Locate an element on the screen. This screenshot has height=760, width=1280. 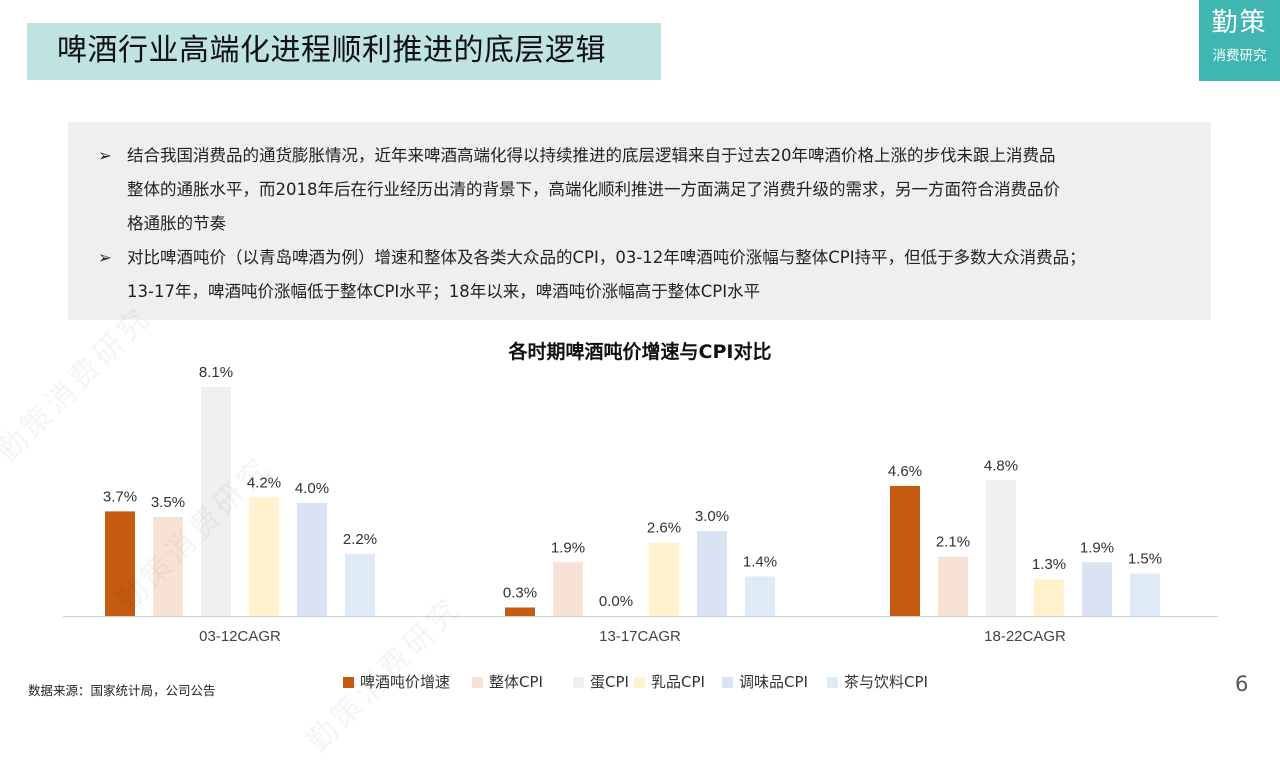
data-label: 1.5% is located at coordinates (1145, 559).